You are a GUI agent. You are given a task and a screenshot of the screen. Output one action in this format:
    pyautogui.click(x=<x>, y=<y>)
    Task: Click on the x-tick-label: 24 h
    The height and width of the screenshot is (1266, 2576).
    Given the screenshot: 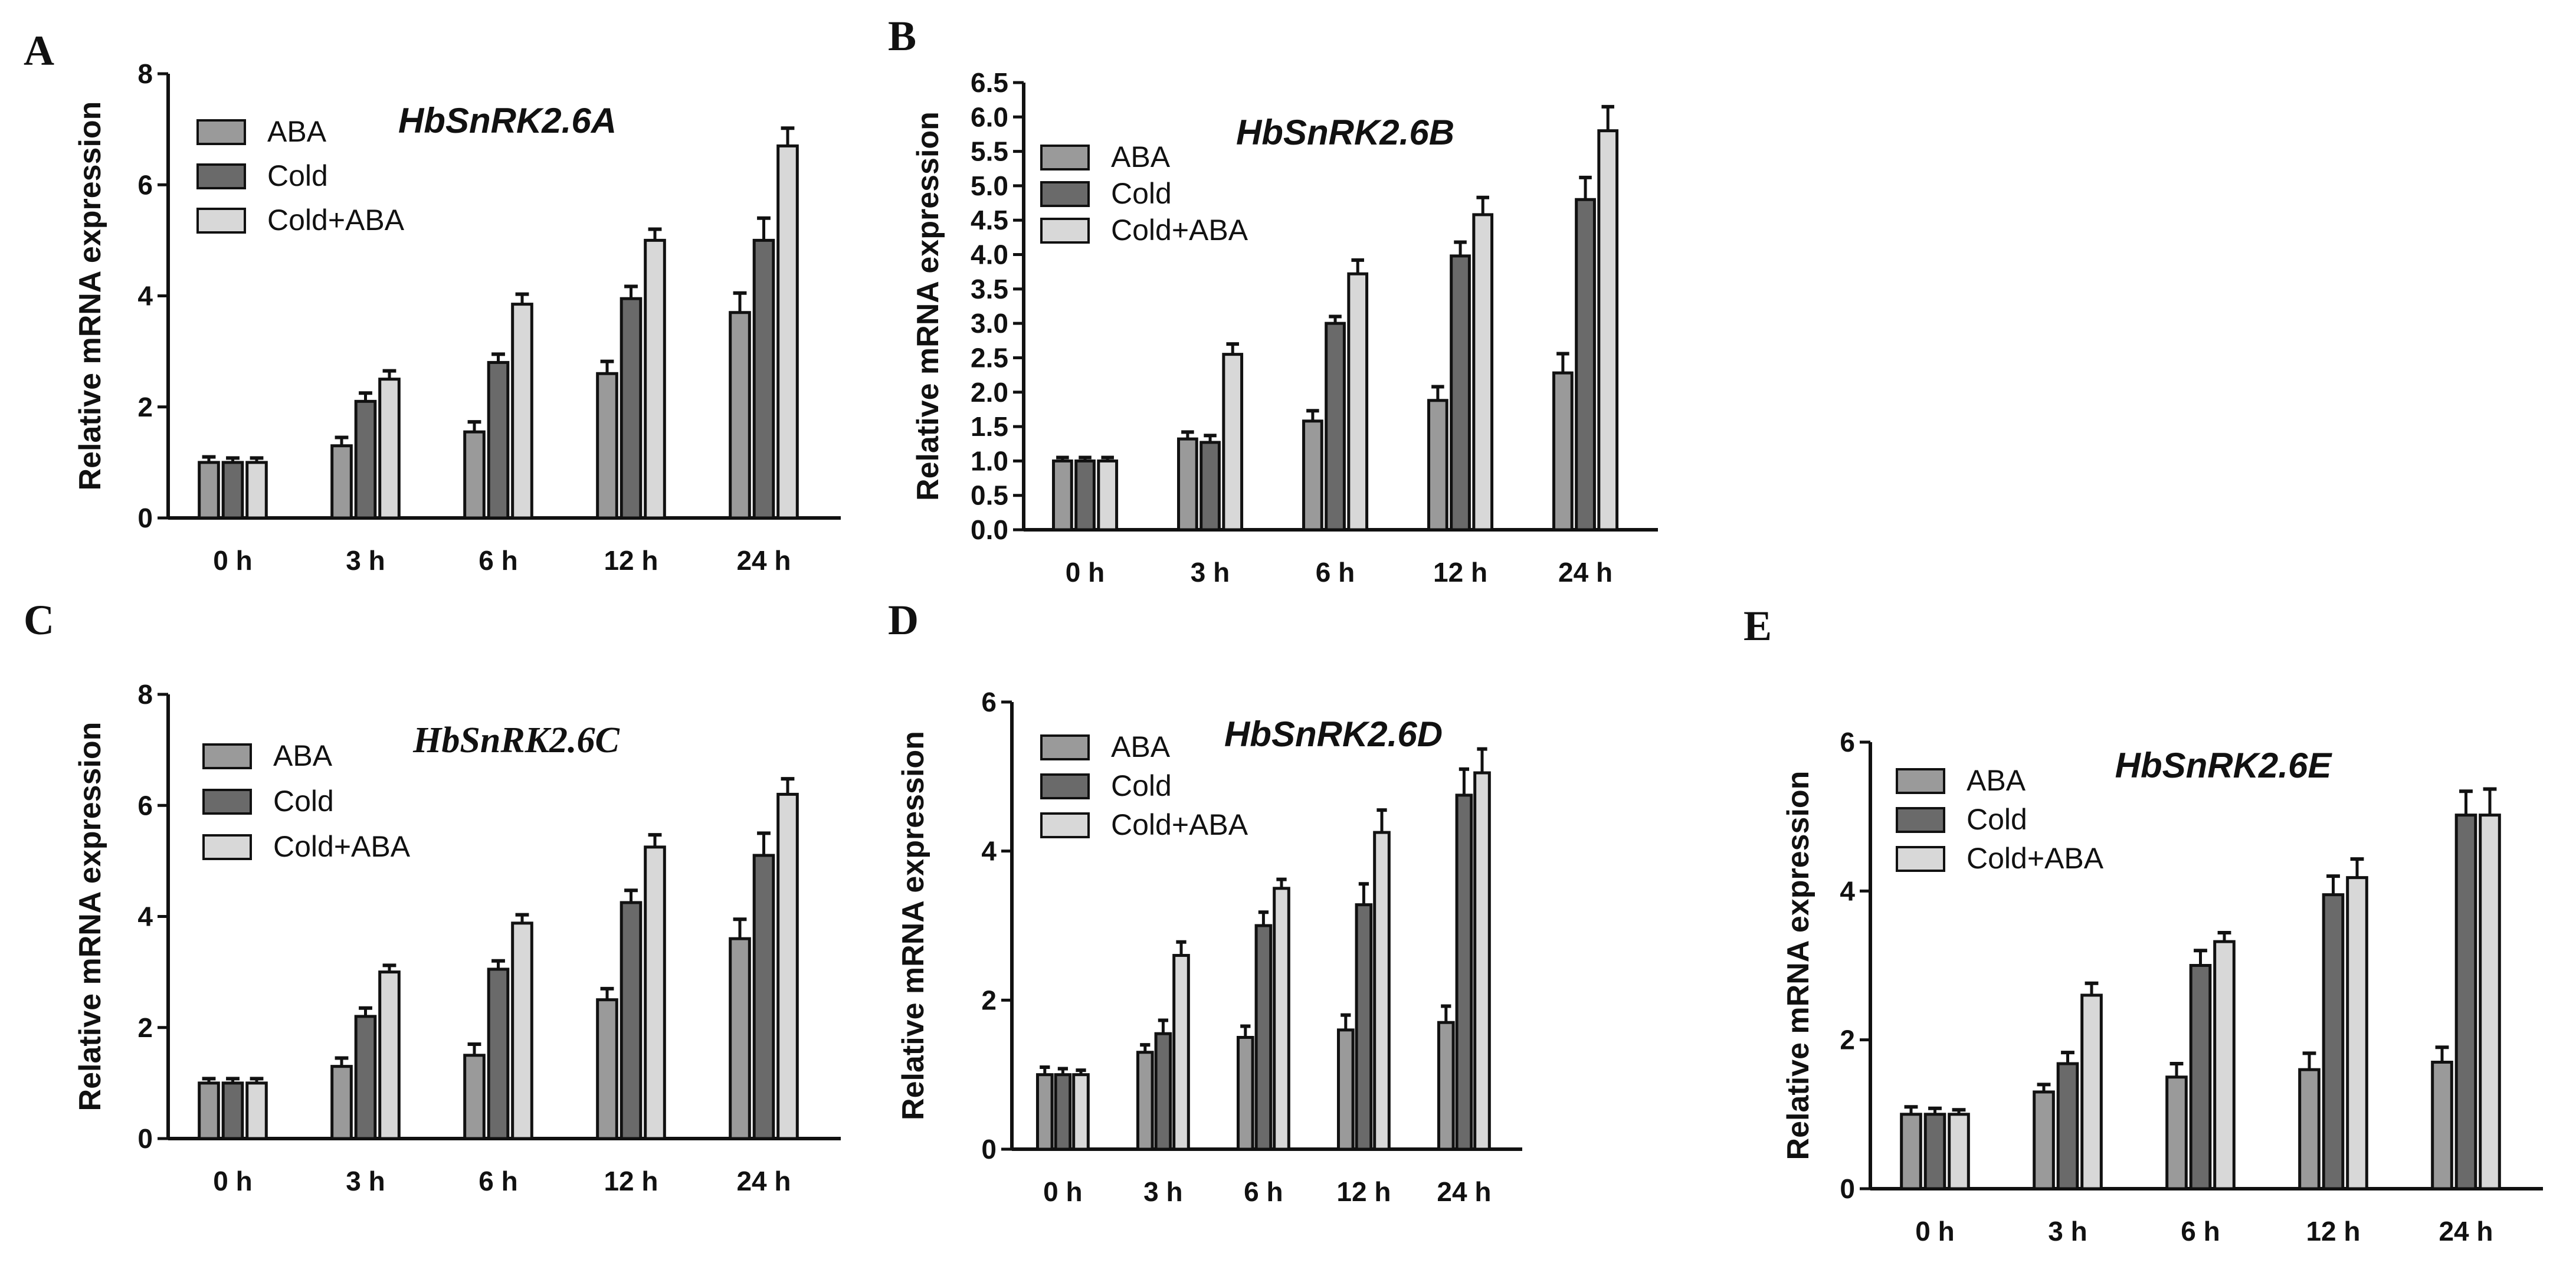 What is the action you would take?
    pyautogui.click(x=1585, y=572)
    